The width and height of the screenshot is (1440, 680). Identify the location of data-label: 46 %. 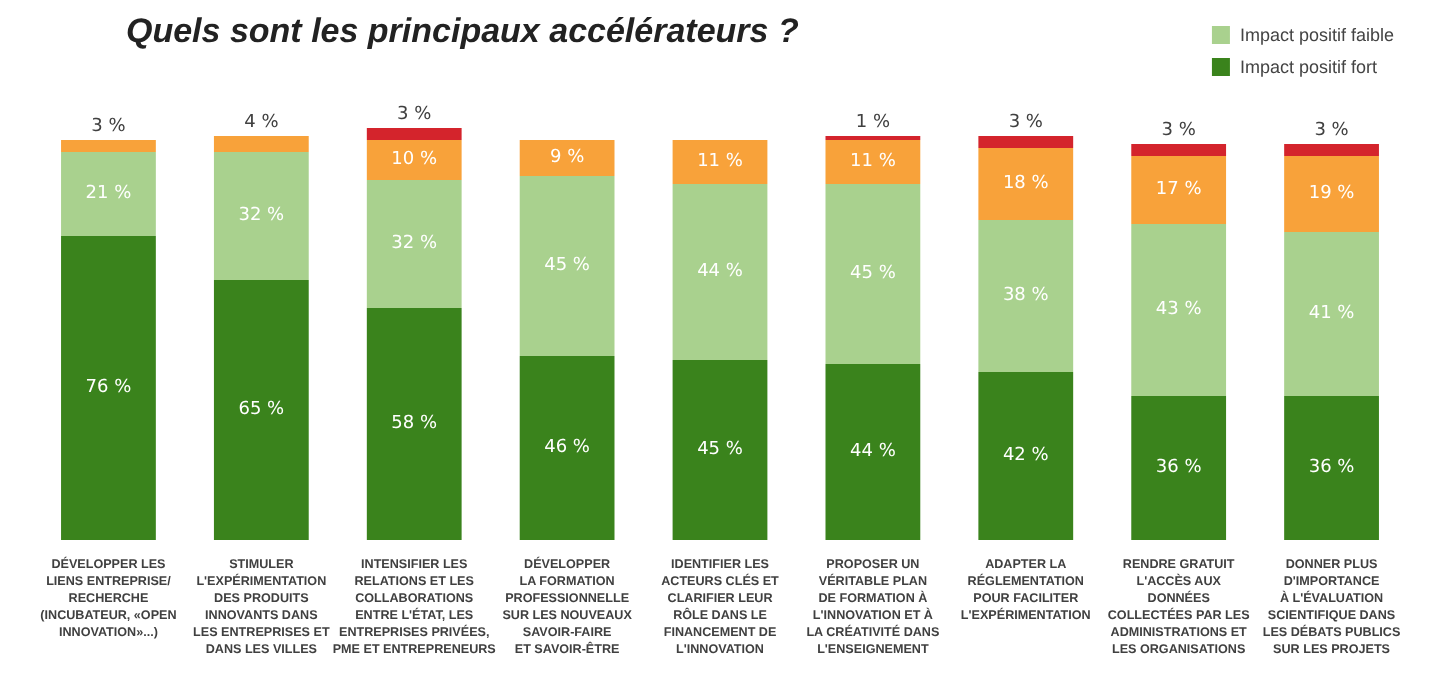
(567, 448).